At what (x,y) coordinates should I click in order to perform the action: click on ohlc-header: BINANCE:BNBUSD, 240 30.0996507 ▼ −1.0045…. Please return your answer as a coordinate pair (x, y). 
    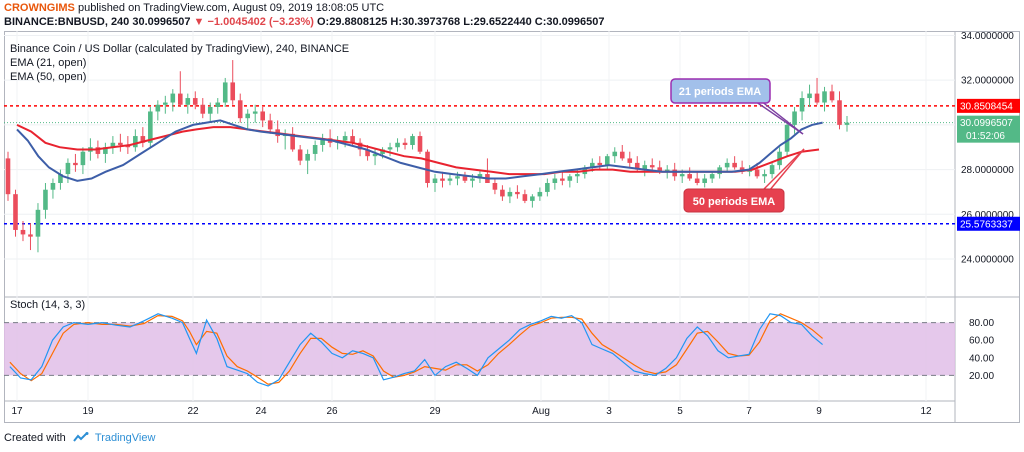
    Looking at the image, I should click on (304, 22).